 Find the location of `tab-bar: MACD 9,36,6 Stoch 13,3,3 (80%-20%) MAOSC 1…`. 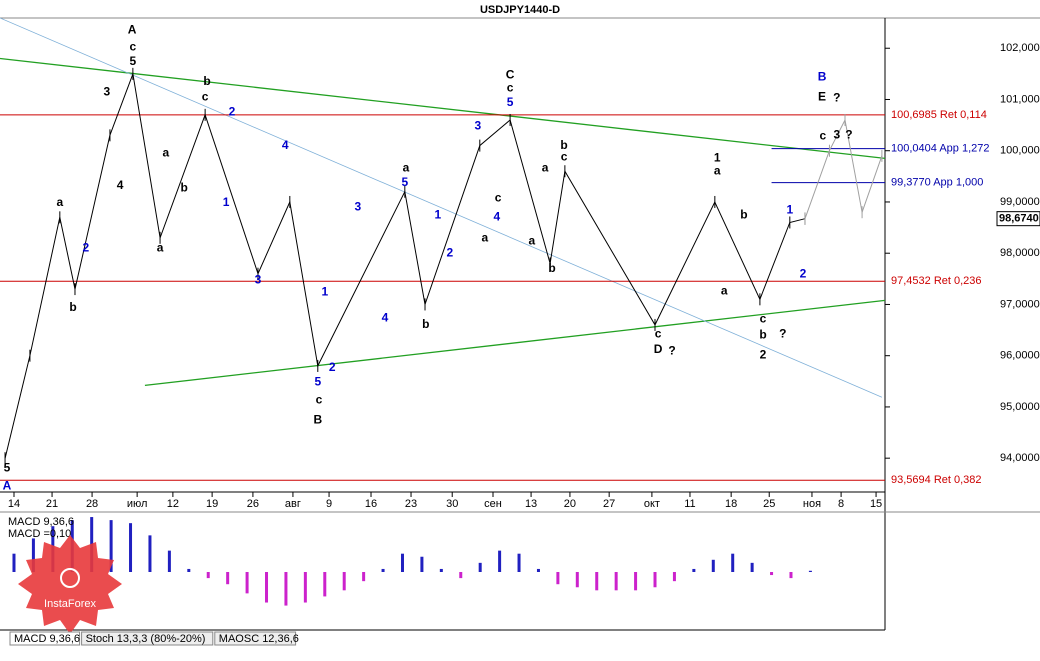

tab-bar: MACD 9,36,6 Stoch 13,3,3 (80%-20%) MAOSC 1… is located at coordinates (154, 638).